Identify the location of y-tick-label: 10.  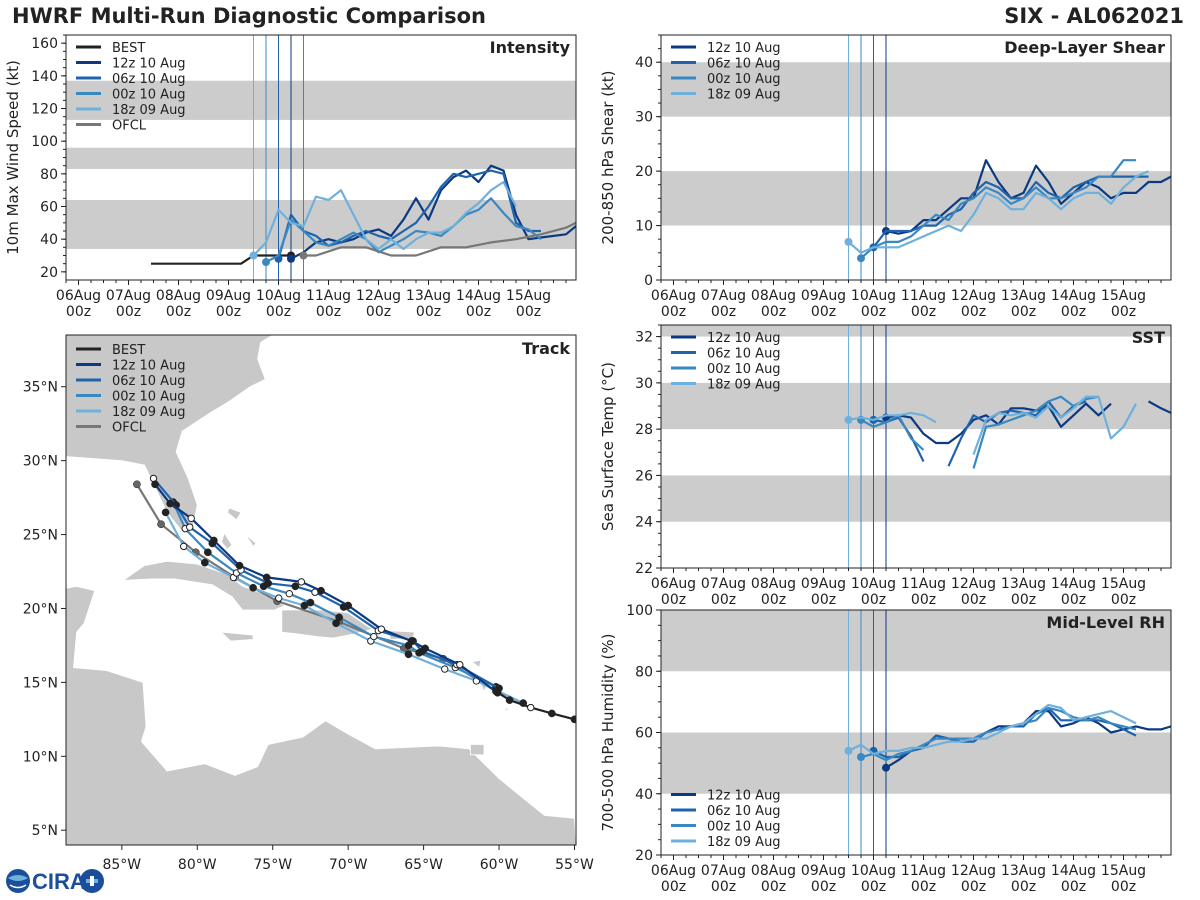
(644, 227).